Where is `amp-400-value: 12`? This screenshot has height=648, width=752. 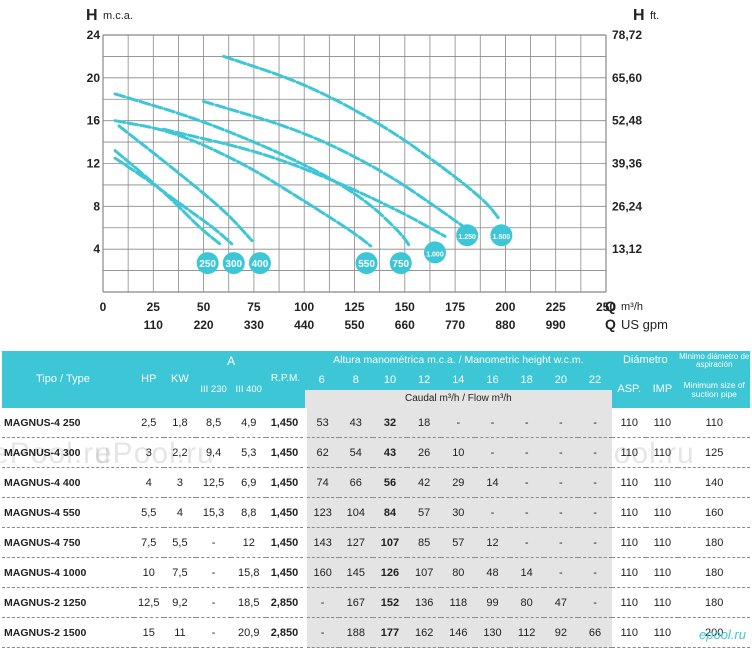
amp-400-value: 12 is located at coordinates (249, 542).